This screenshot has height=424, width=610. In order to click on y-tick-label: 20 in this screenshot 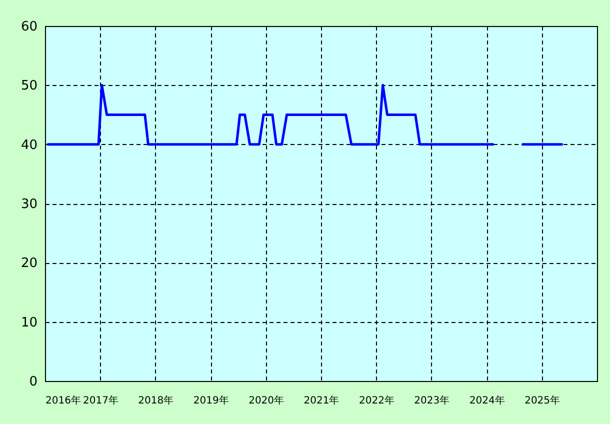, I will do `click(29, 264)`.